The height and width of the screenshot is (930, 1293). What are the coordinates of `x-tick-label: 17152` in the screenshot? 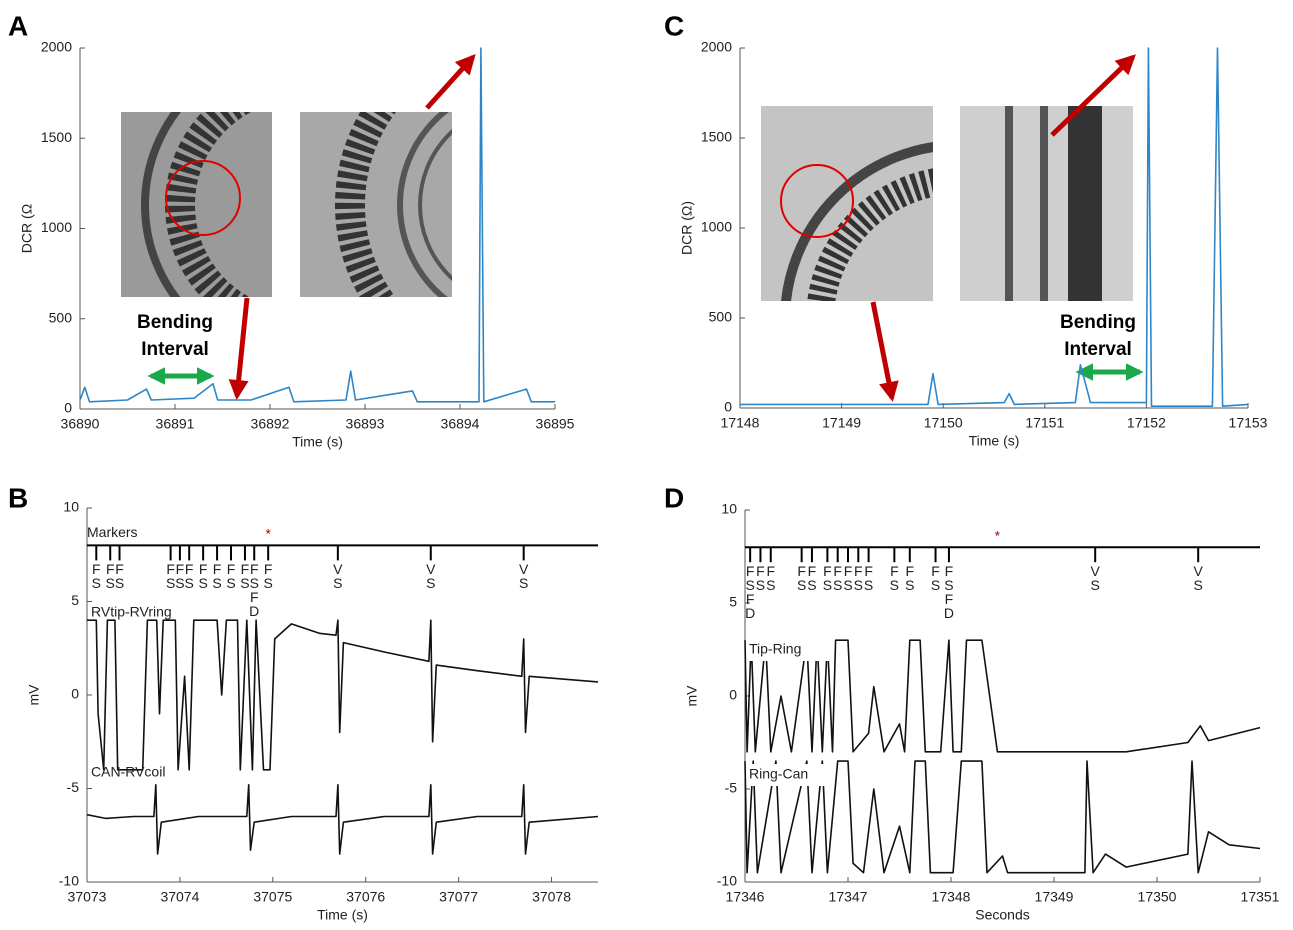 It's located at (1146, 423).